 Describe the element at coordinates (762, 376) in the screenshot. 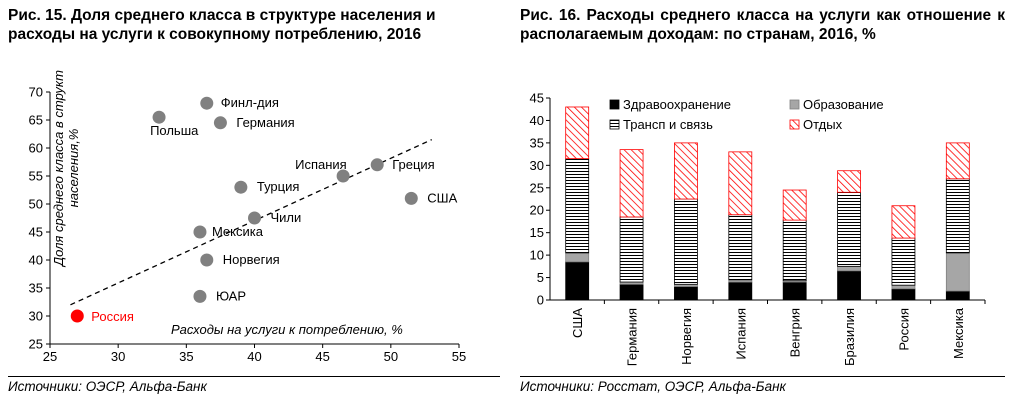

I see `right-source-divider` at that location.